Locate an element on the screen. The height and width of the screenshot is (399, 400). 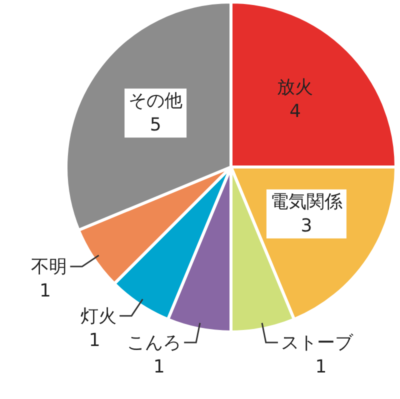
data-label: 4 is located at coordinates (295, 111).